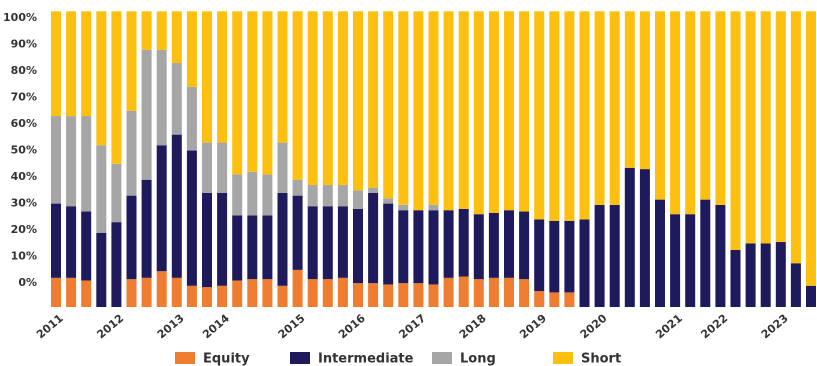  I want to click on y-tick-label: 0%, so click(27, 282).